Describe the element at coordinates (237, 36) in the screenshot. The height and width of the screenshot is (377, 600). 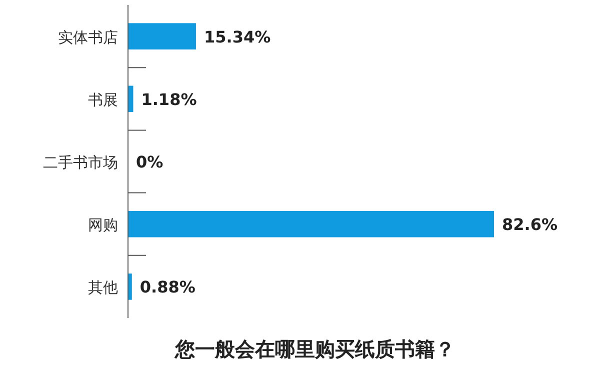
I see `data-label: 15.34%` at that location.